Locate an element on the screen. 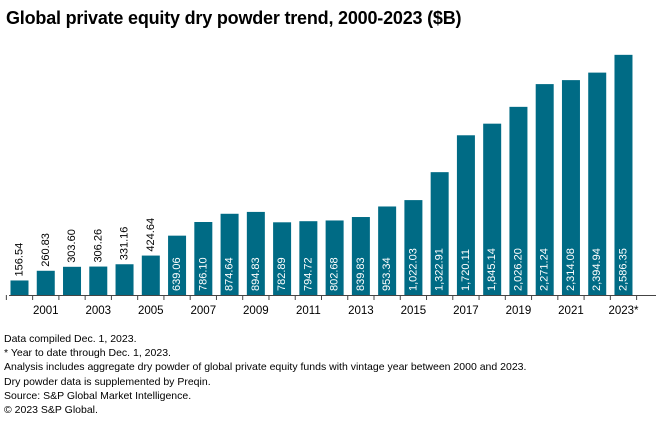 The image size is (660, 432). tick-label-2009: 2009 is located at coordinates (256, 311).